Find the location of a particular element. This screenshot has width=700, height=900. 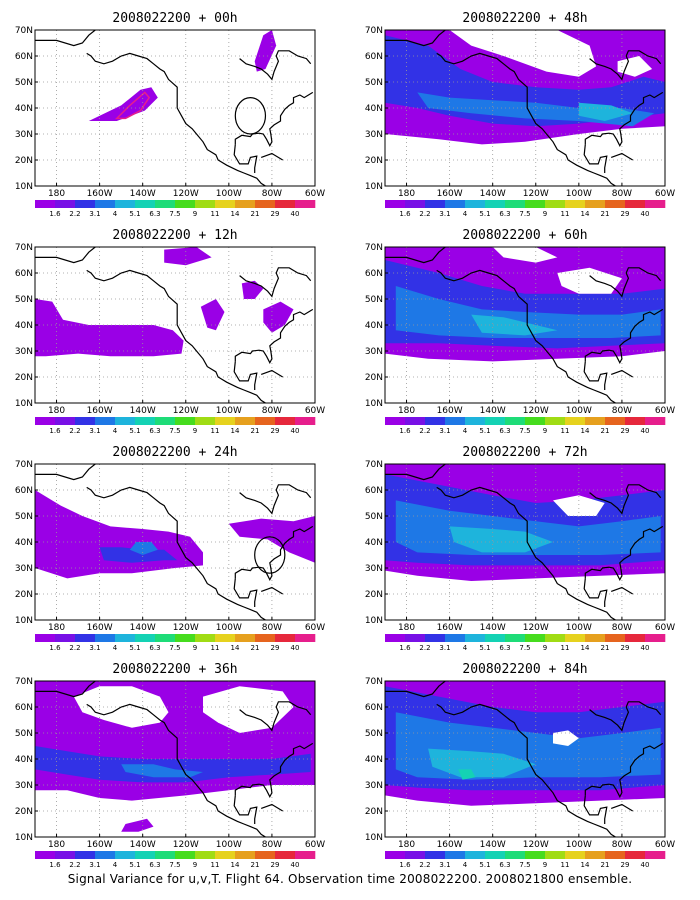

colorbar-label: 40 is located at coordinates (645, 648).